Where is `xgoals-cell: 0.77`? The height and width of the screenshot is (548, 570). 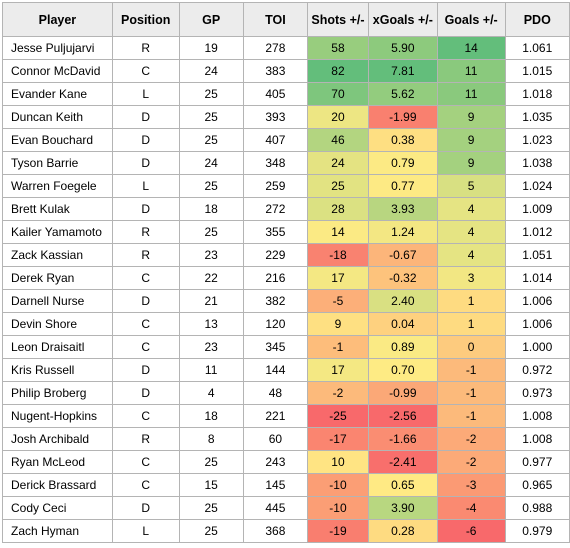 xgoals-cell: 0.77 is located at coordinates (402, 186).